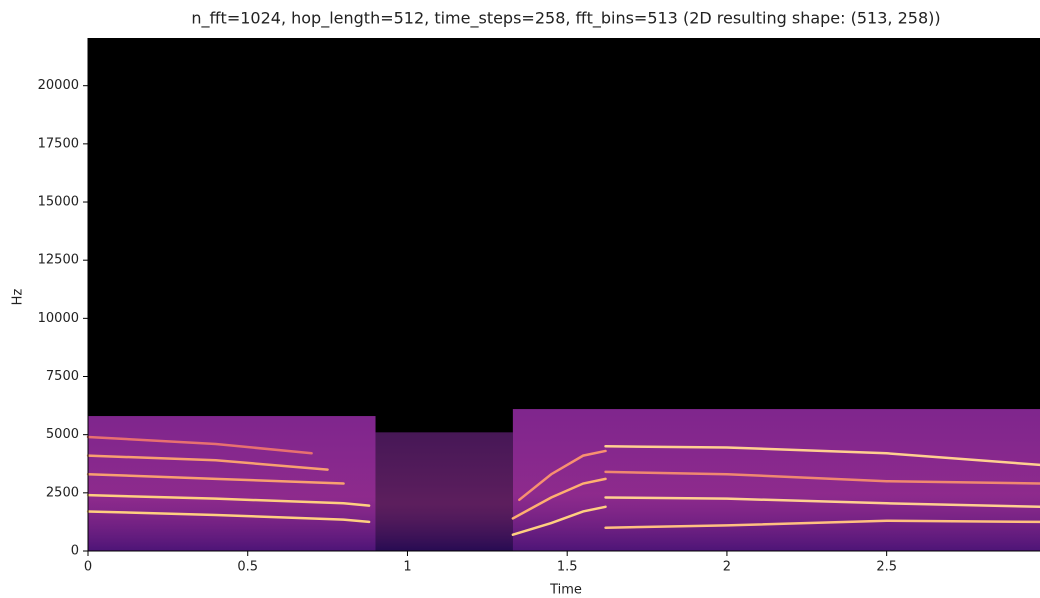 Image resolution: width=1040 pixels, height=598 pixels. I want to click on y-tick-label: 10000, so click(58, 318).